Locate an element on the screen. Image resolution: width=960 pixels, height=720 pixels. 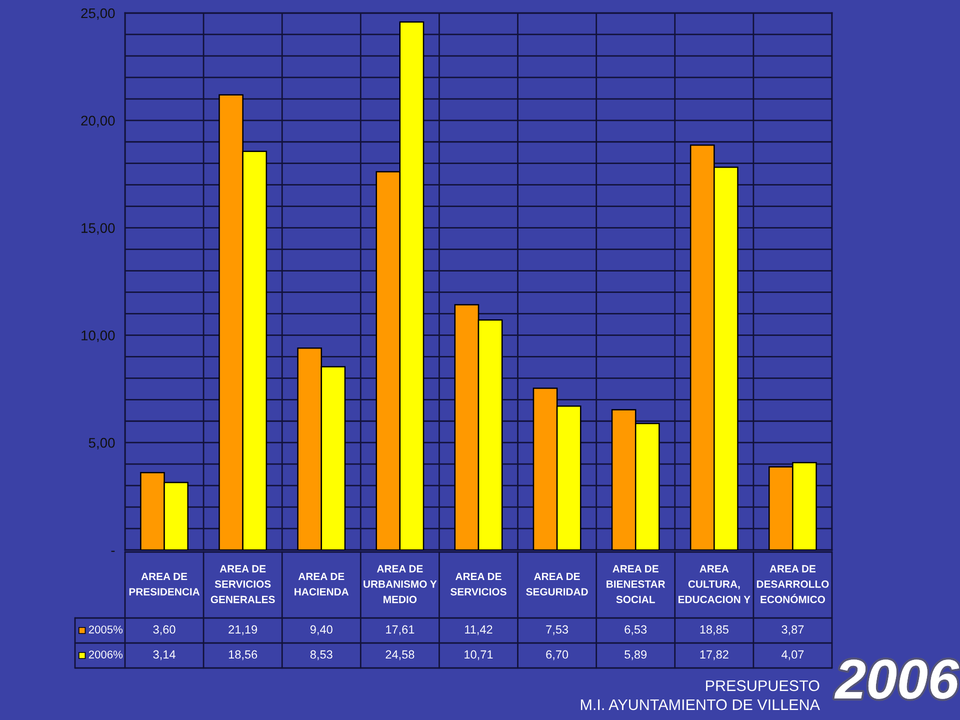
data-label: 11,42 is located at coordinates (478, 630).